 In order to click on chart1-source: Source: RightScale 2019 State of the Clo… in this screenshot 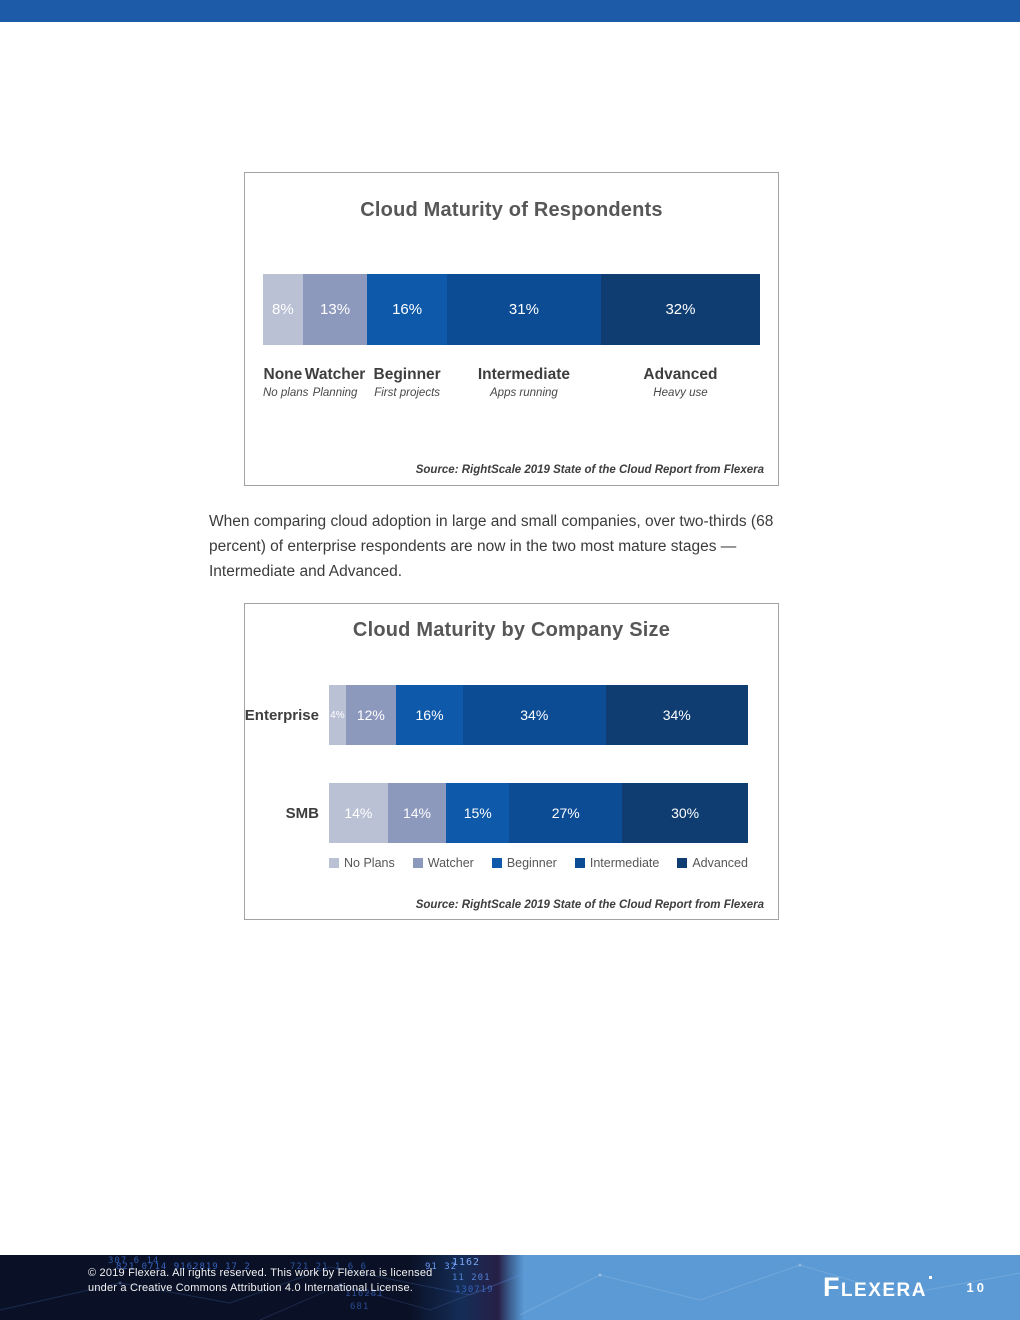, I will do `click(589, 470)`.